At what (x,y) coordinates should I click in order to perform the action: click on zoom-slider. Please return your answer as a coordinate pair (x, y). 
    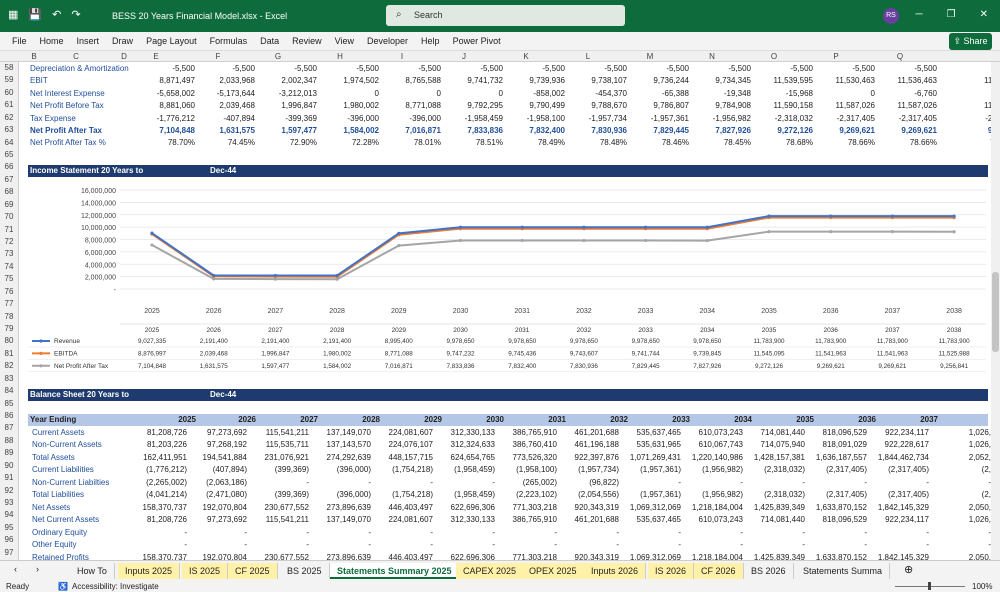
    Looking at the image, I should click on (930, 586).